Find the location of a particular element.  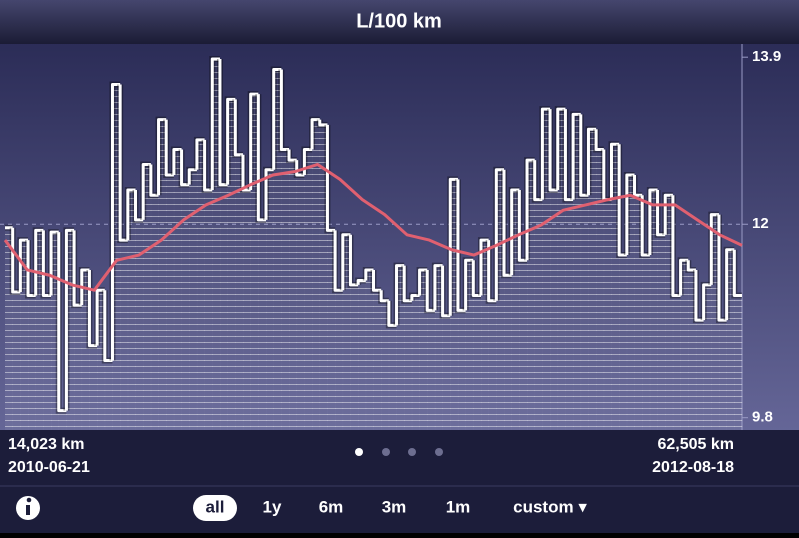

period-button: all is located at coordinates (215, 506).